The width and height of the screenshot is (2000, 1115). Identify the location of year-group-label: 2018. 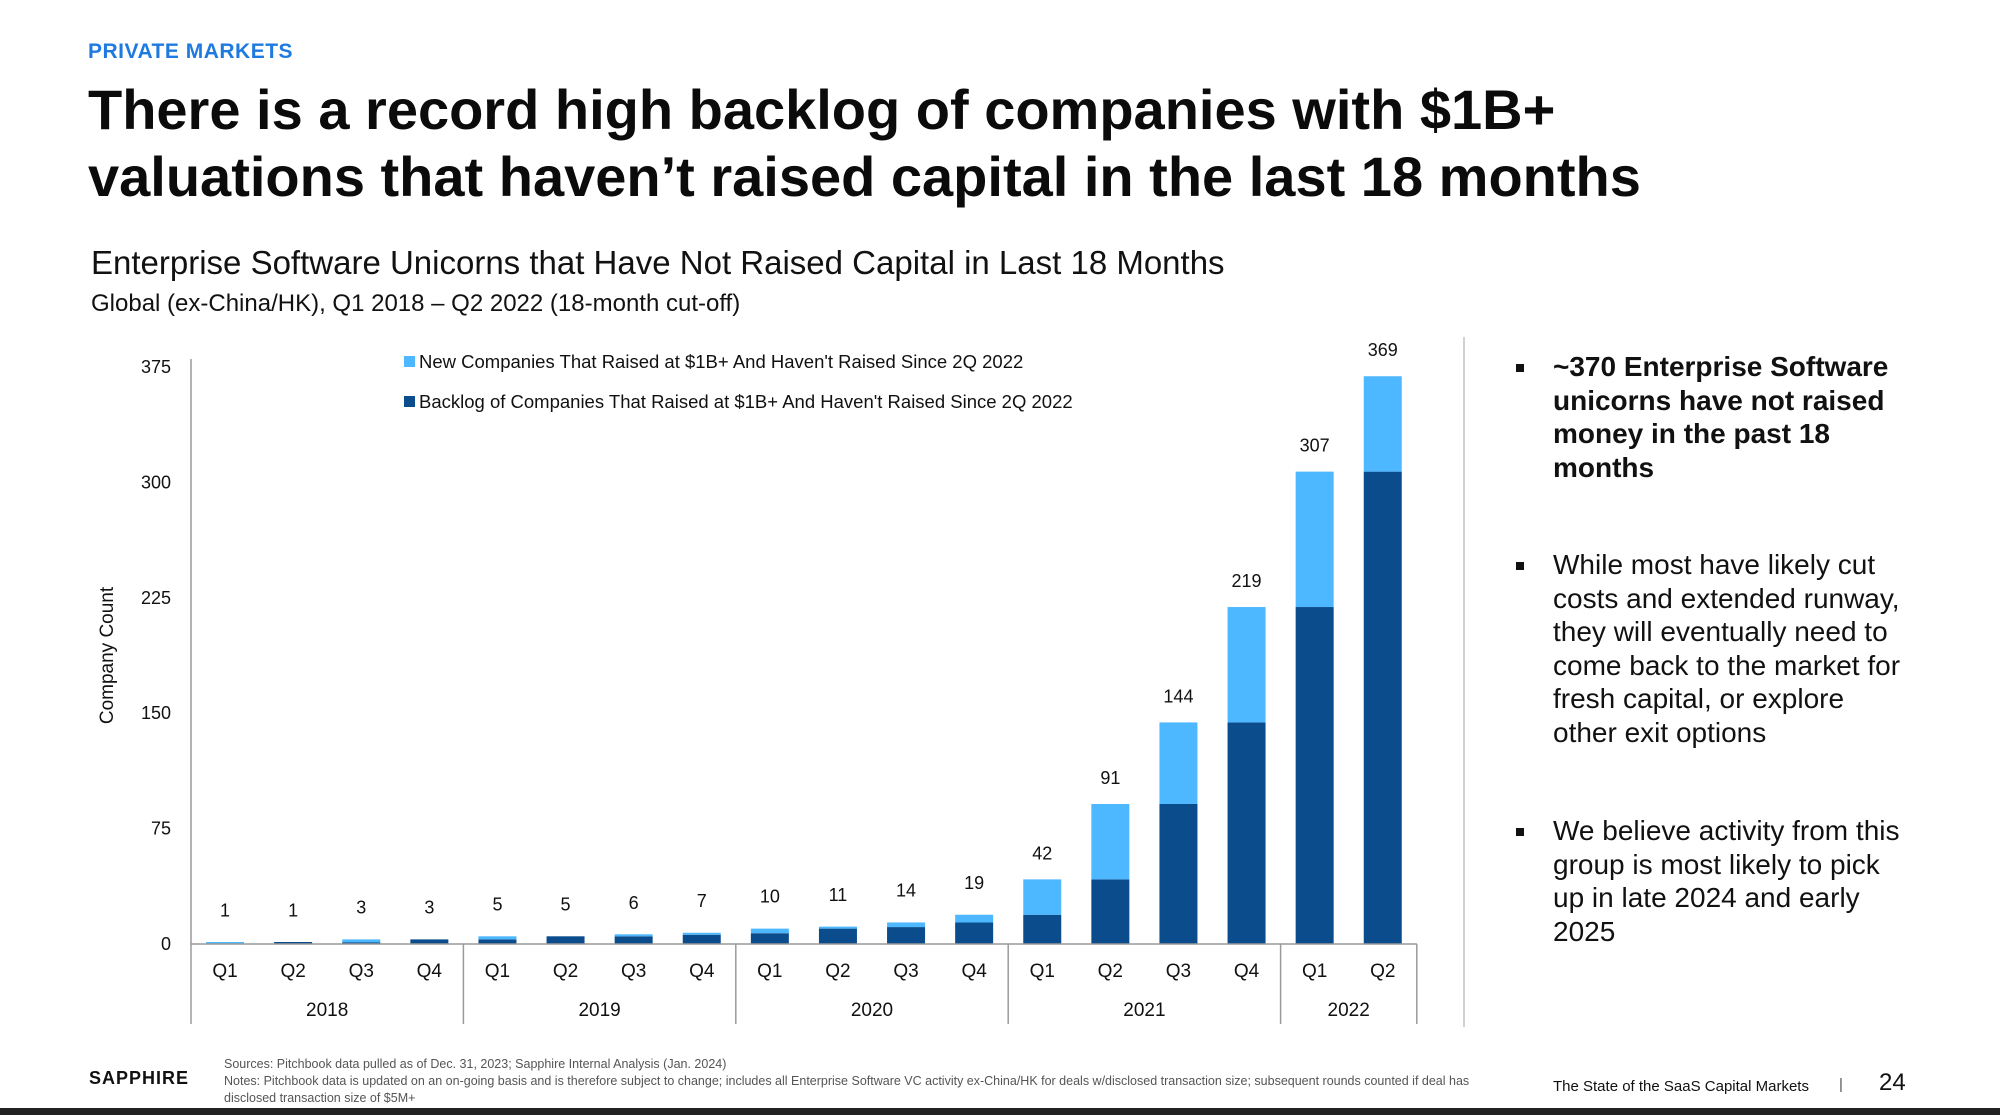
(327, 1010).